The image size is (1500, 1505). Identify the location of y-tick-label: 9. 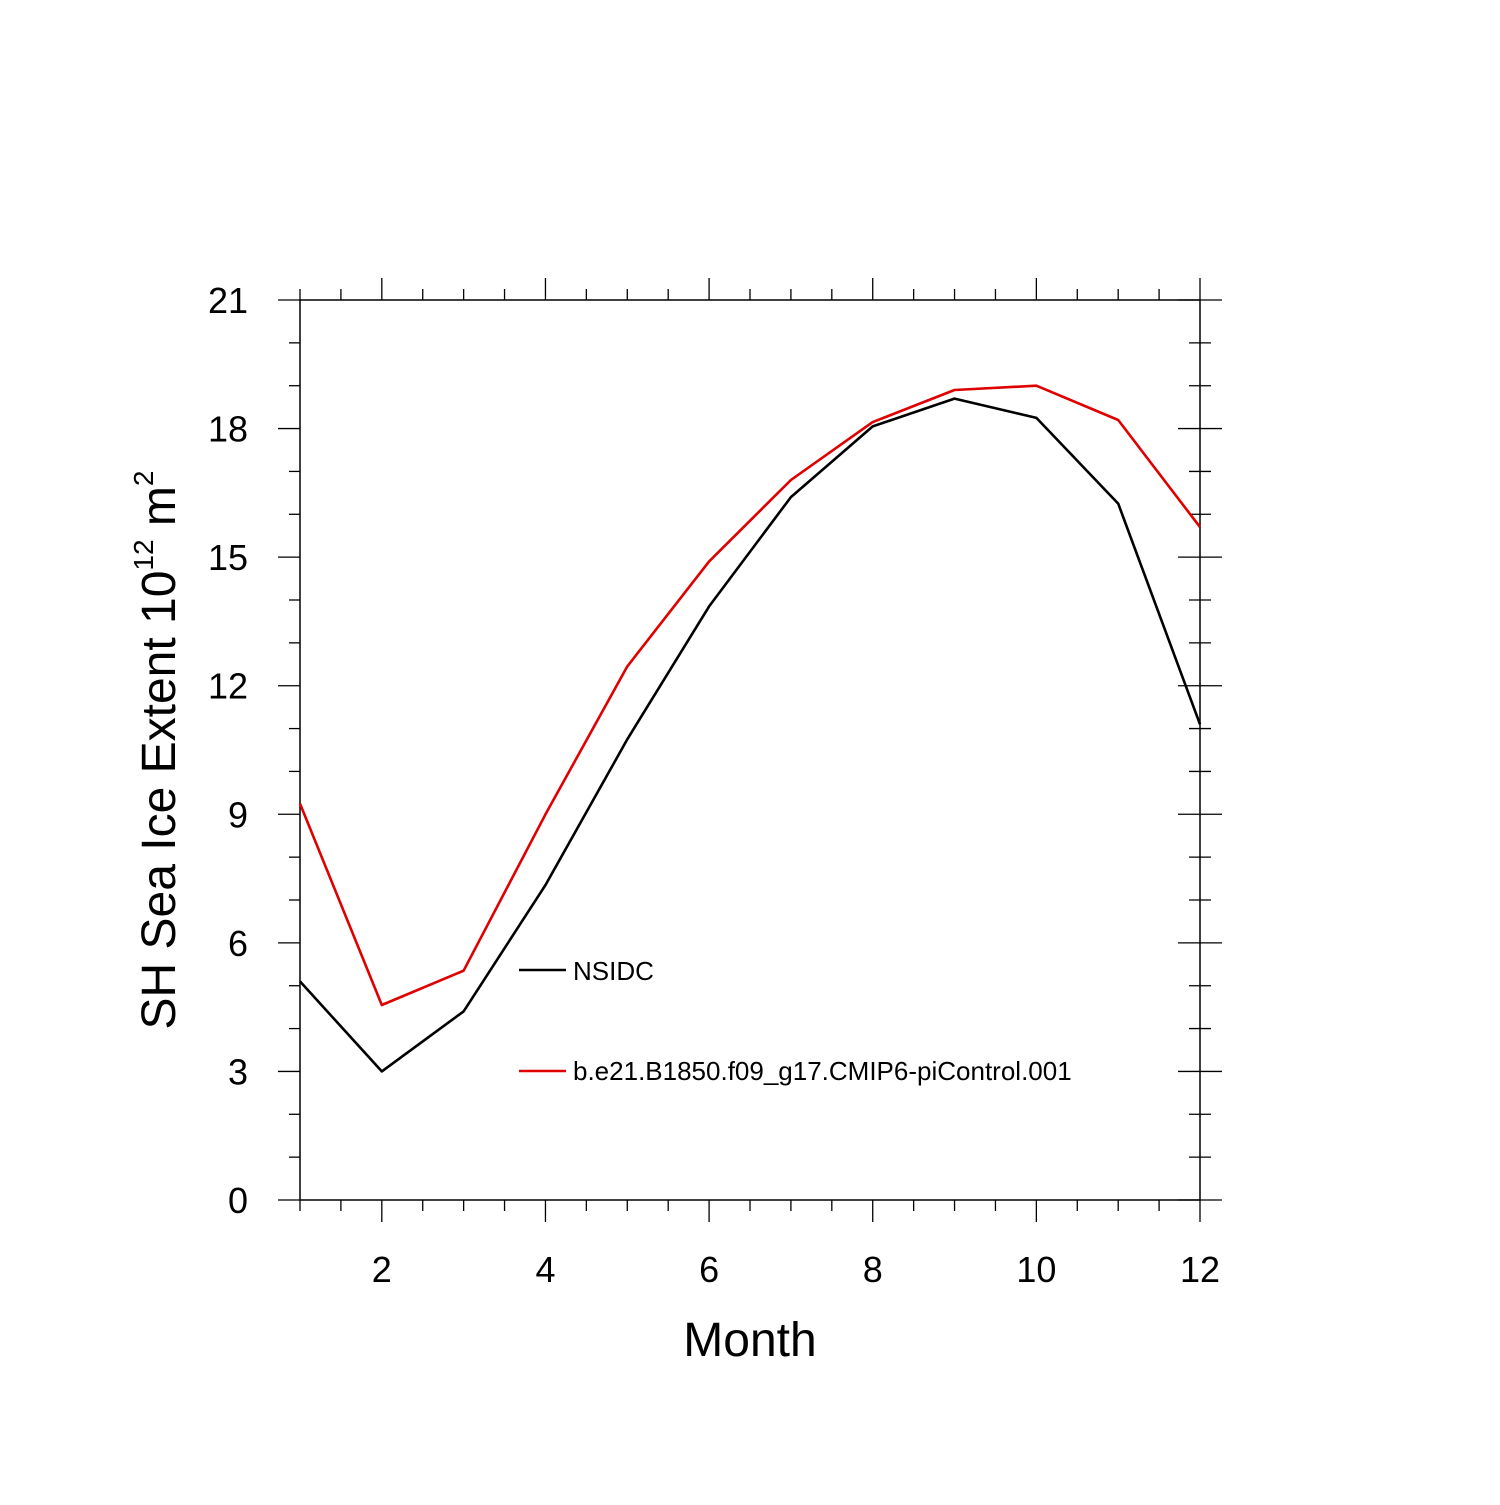
(238, 814).